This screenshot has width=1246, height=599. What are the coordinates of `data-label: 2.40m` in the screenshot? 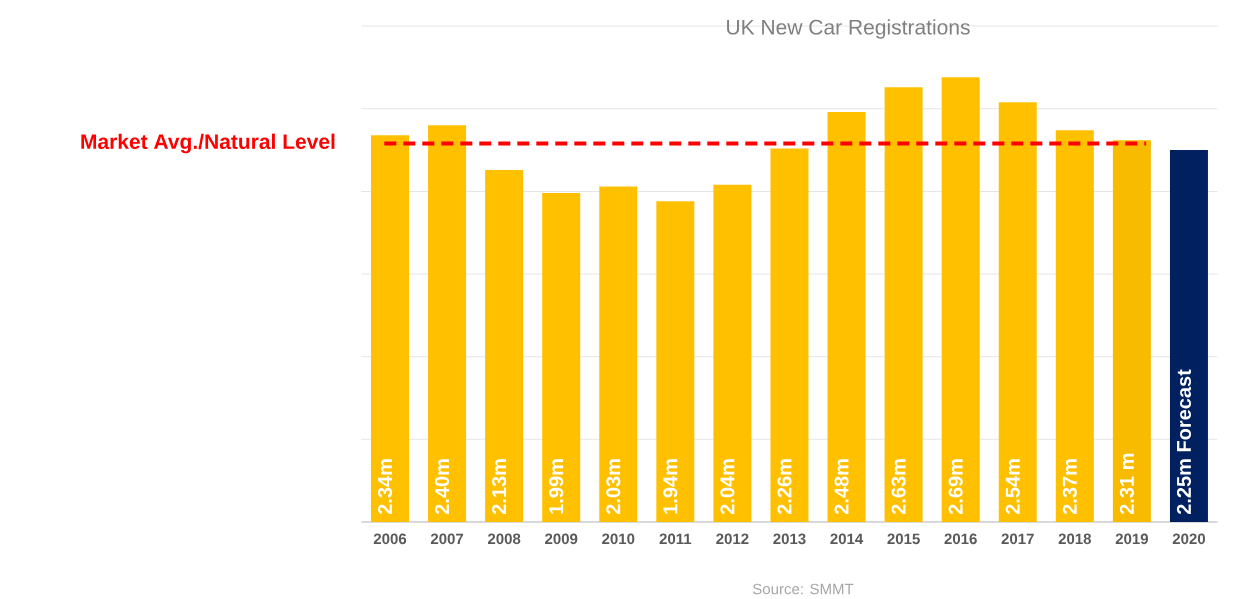 It's located at (442, 487).